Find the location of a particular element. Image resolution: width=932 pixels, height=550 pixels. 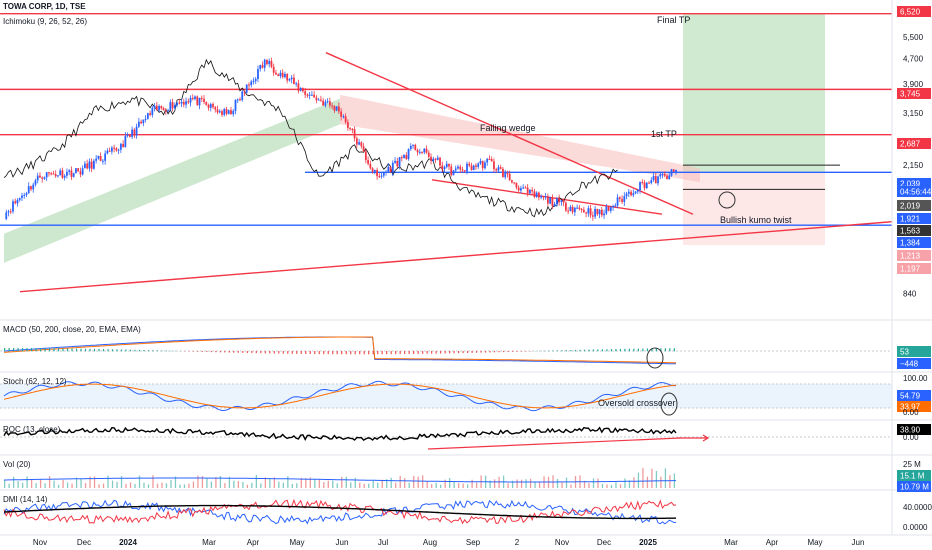

symbol-title: TOWA CORP, 1D, TSE is located at coordinates (44, 6).